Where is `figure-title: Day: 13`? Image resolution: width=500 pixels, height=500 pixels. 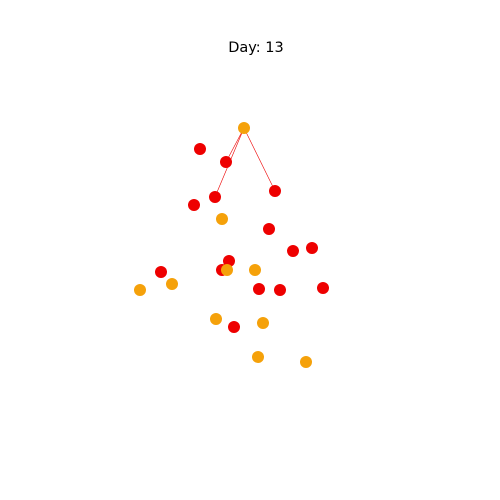 figure-title: Day: 13 is located at coordinates (256, 48).